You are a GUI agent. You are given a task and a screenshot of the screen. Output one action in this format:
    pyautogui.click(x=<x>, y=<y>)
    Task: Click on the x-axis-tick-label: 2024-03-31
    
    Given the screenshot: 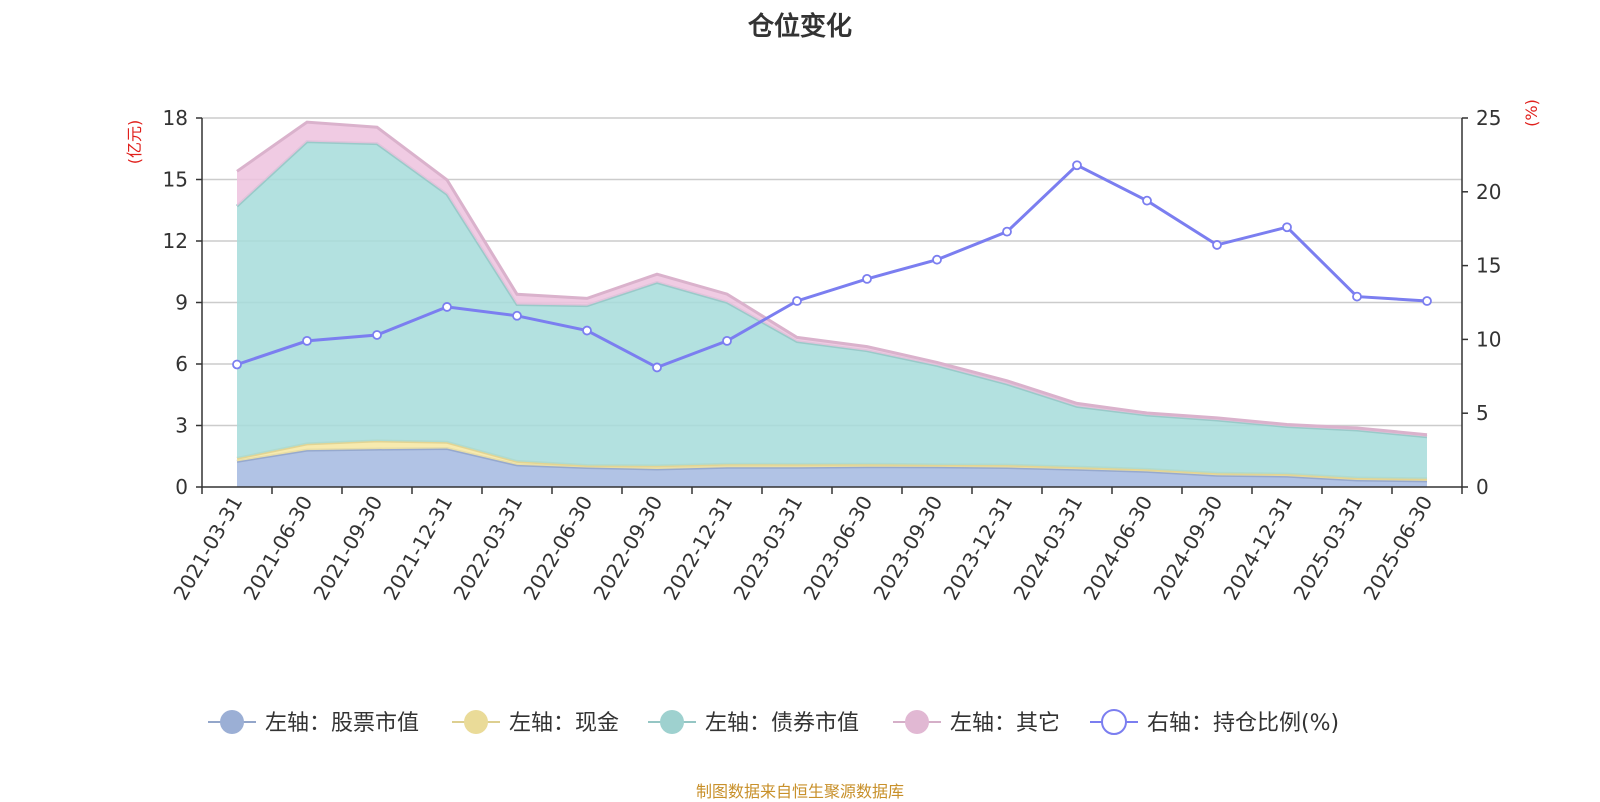 What is the action you would take?
    pyautogui.click(x=1047, y=548)
    